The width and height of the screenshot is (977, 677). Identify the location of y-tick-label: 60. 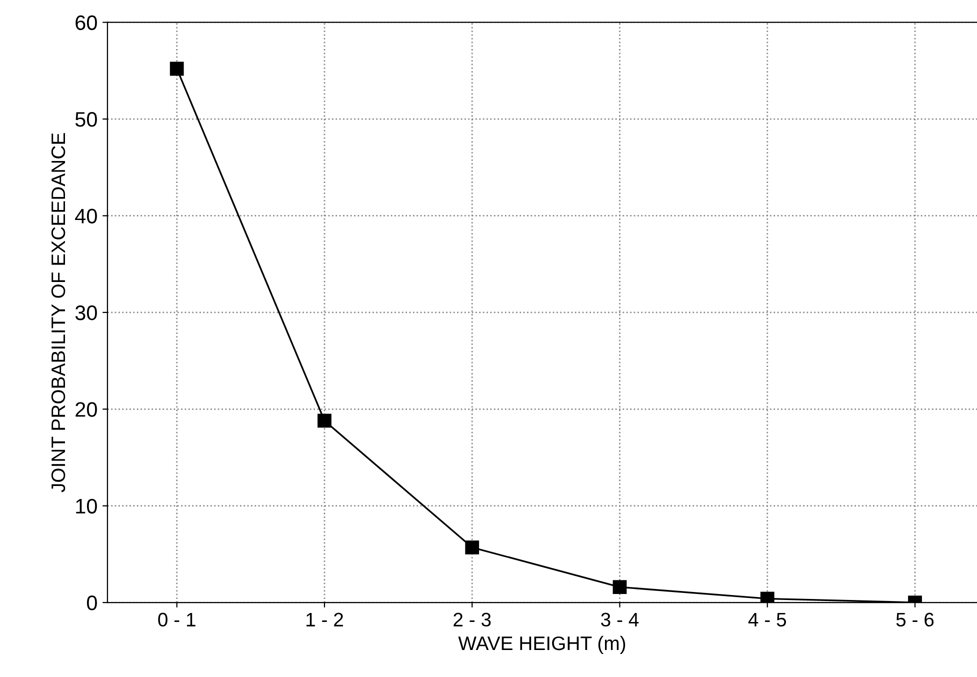
(86, 22).